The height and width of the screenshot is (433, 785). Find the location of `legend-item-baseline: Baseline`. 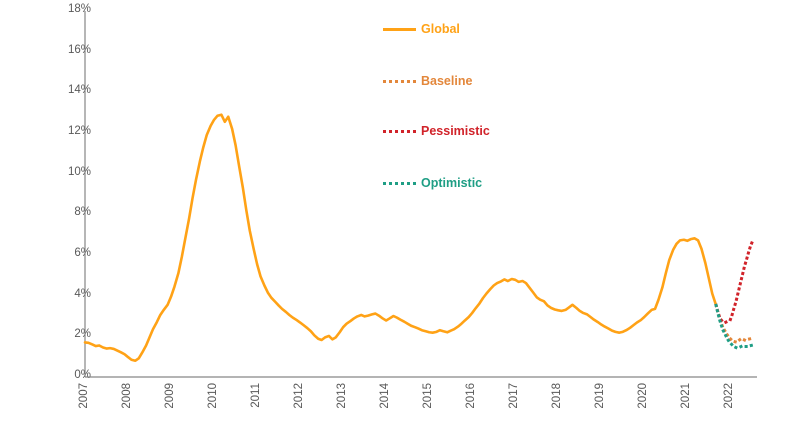

legend-item-baseline: Baseline is located at coordinates (427, 81).